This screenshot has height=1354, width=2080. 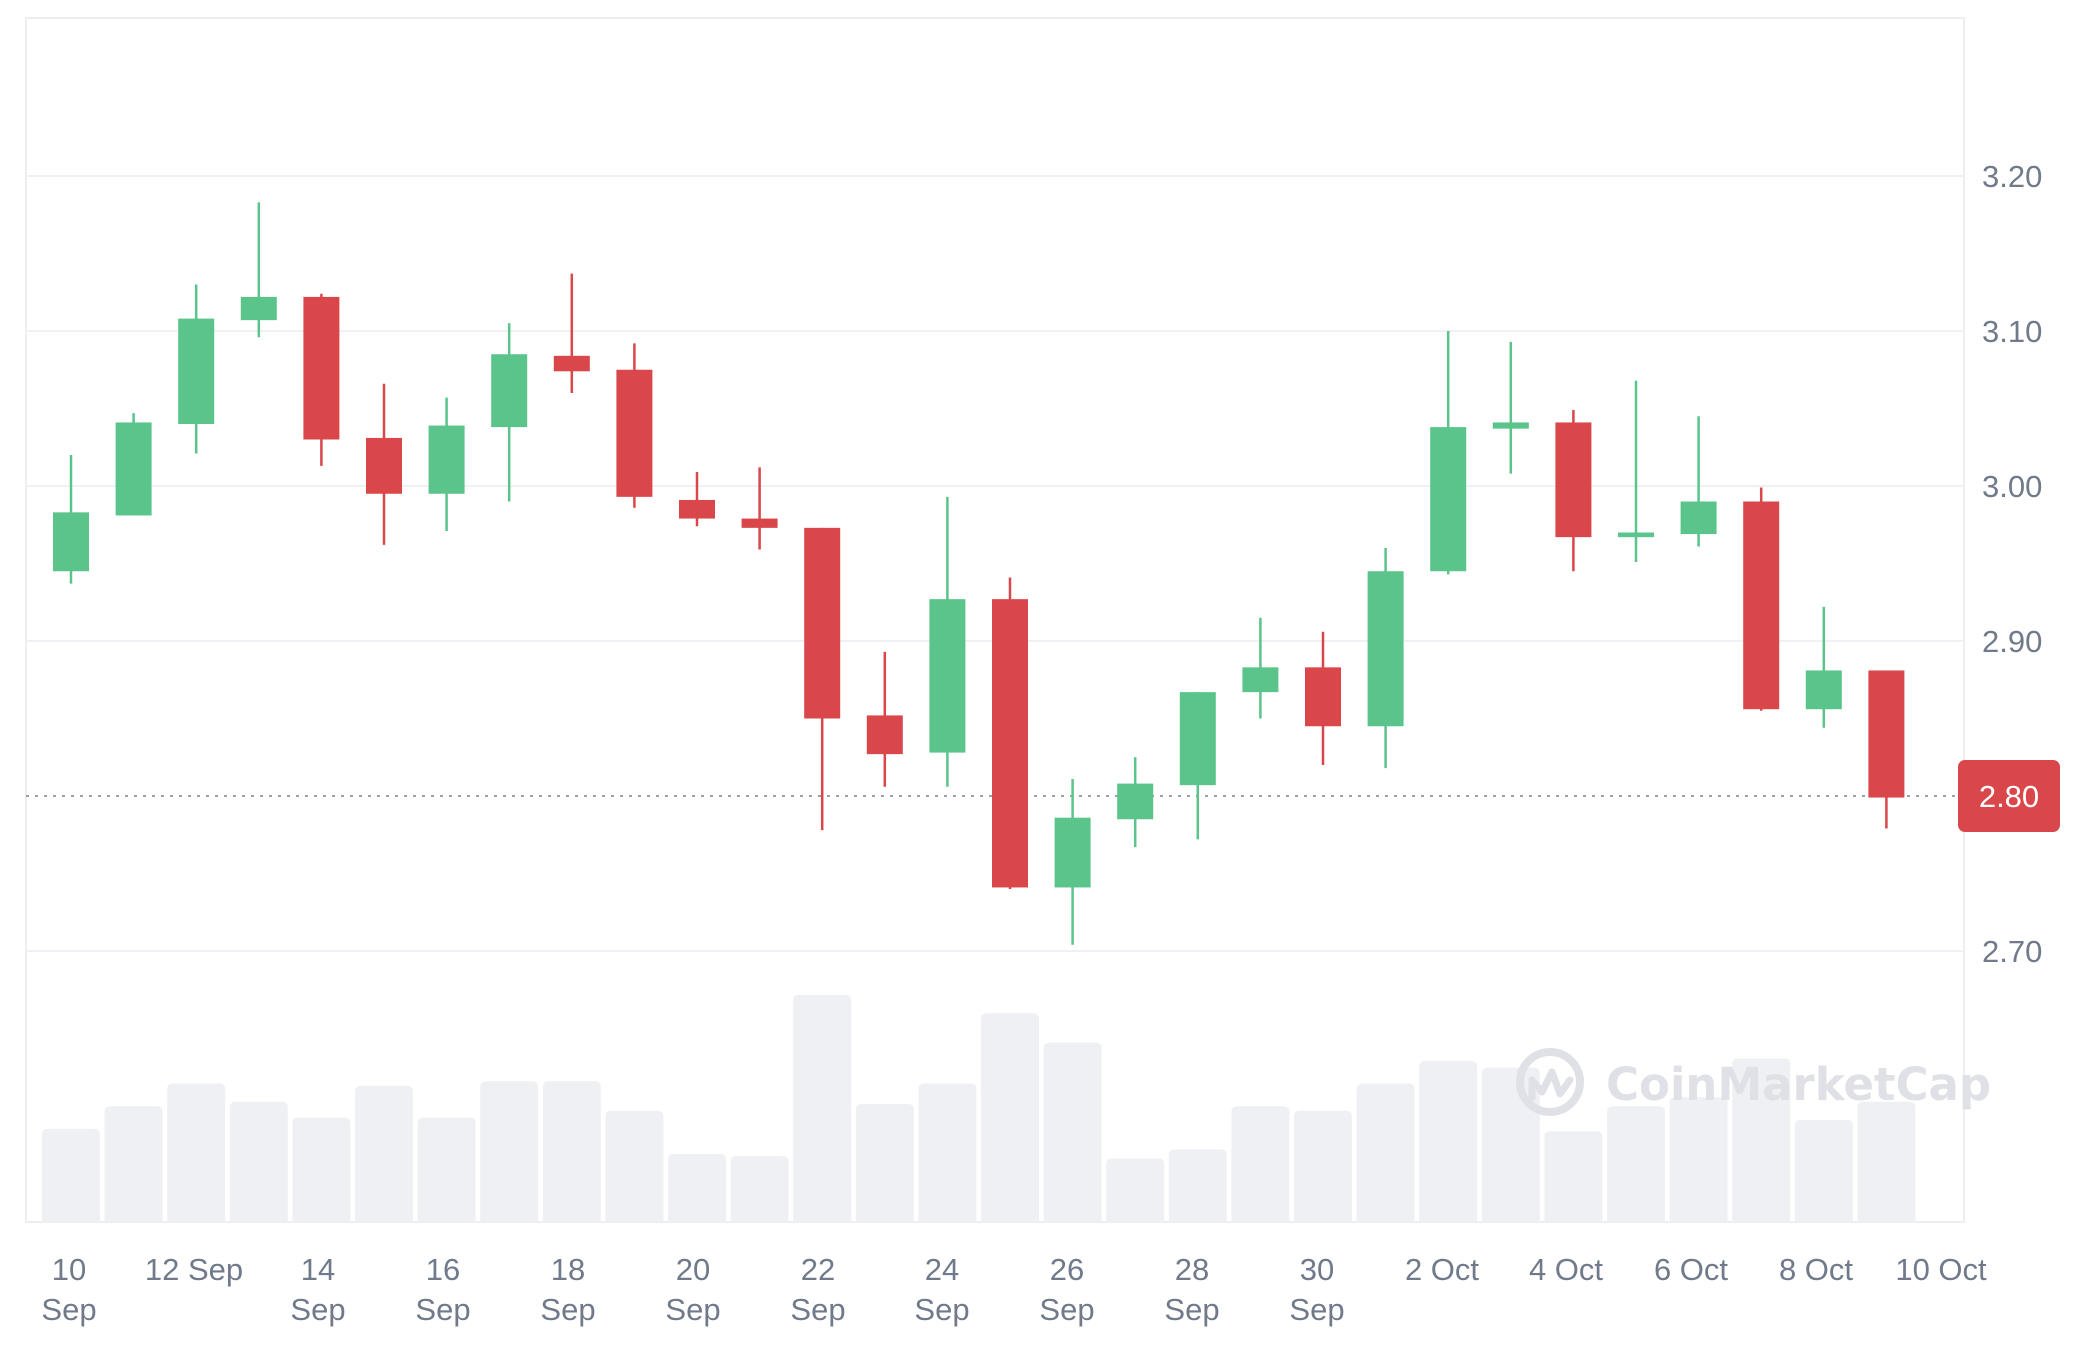 What do you see at coordinates (1550, 1082) in the screenshot?
I see `coinmarketcap-logo-icon` at bounding box center [1550, 1082].